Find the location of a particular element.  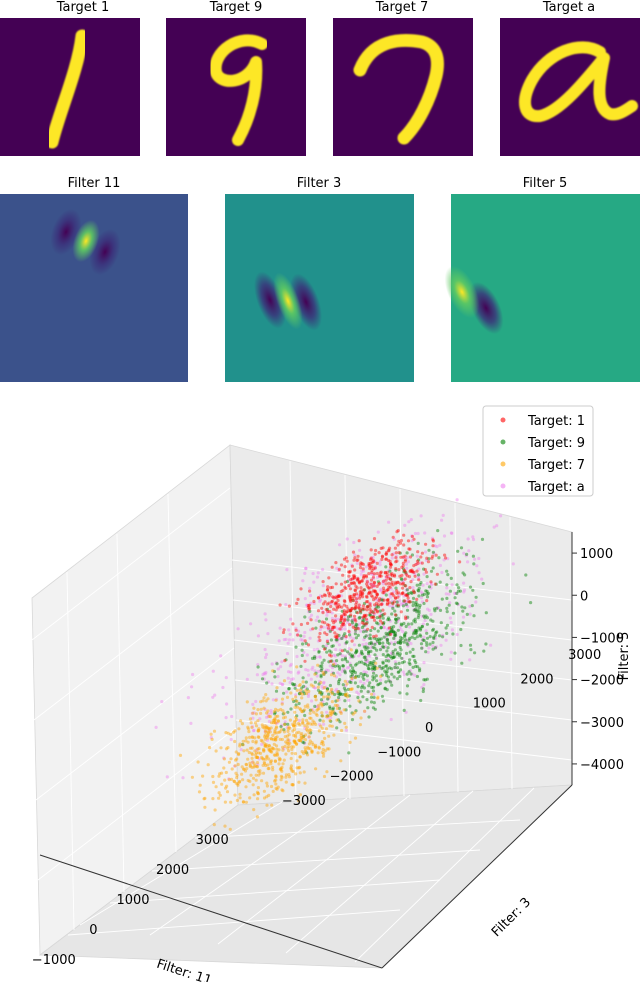

x-tick-label: 2000 is located at coordinates (172, 870).